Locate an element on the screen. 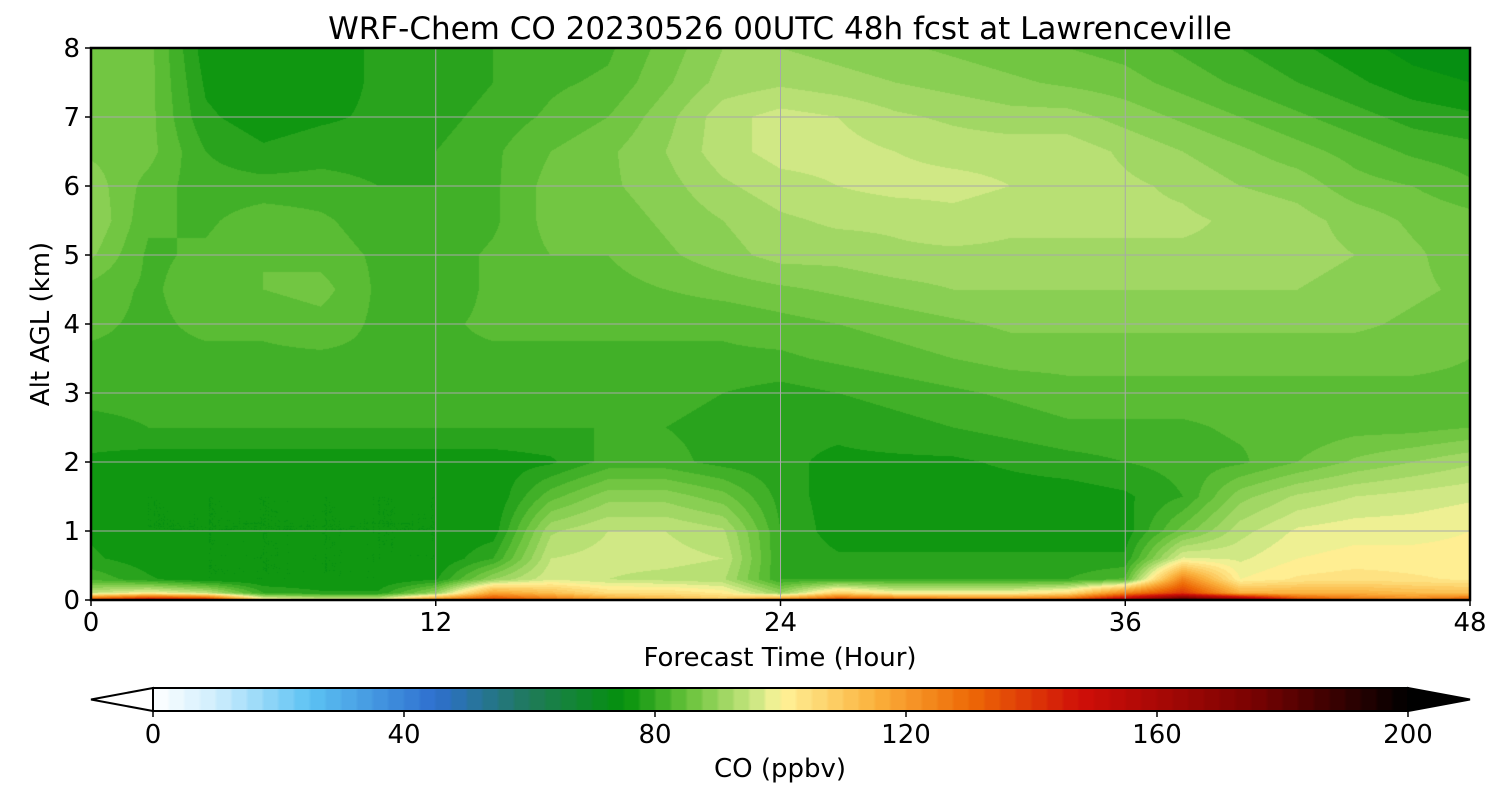 The image size is (1500, 800). colorbar-tick-label: 40 is located at coordinates (403, 735).